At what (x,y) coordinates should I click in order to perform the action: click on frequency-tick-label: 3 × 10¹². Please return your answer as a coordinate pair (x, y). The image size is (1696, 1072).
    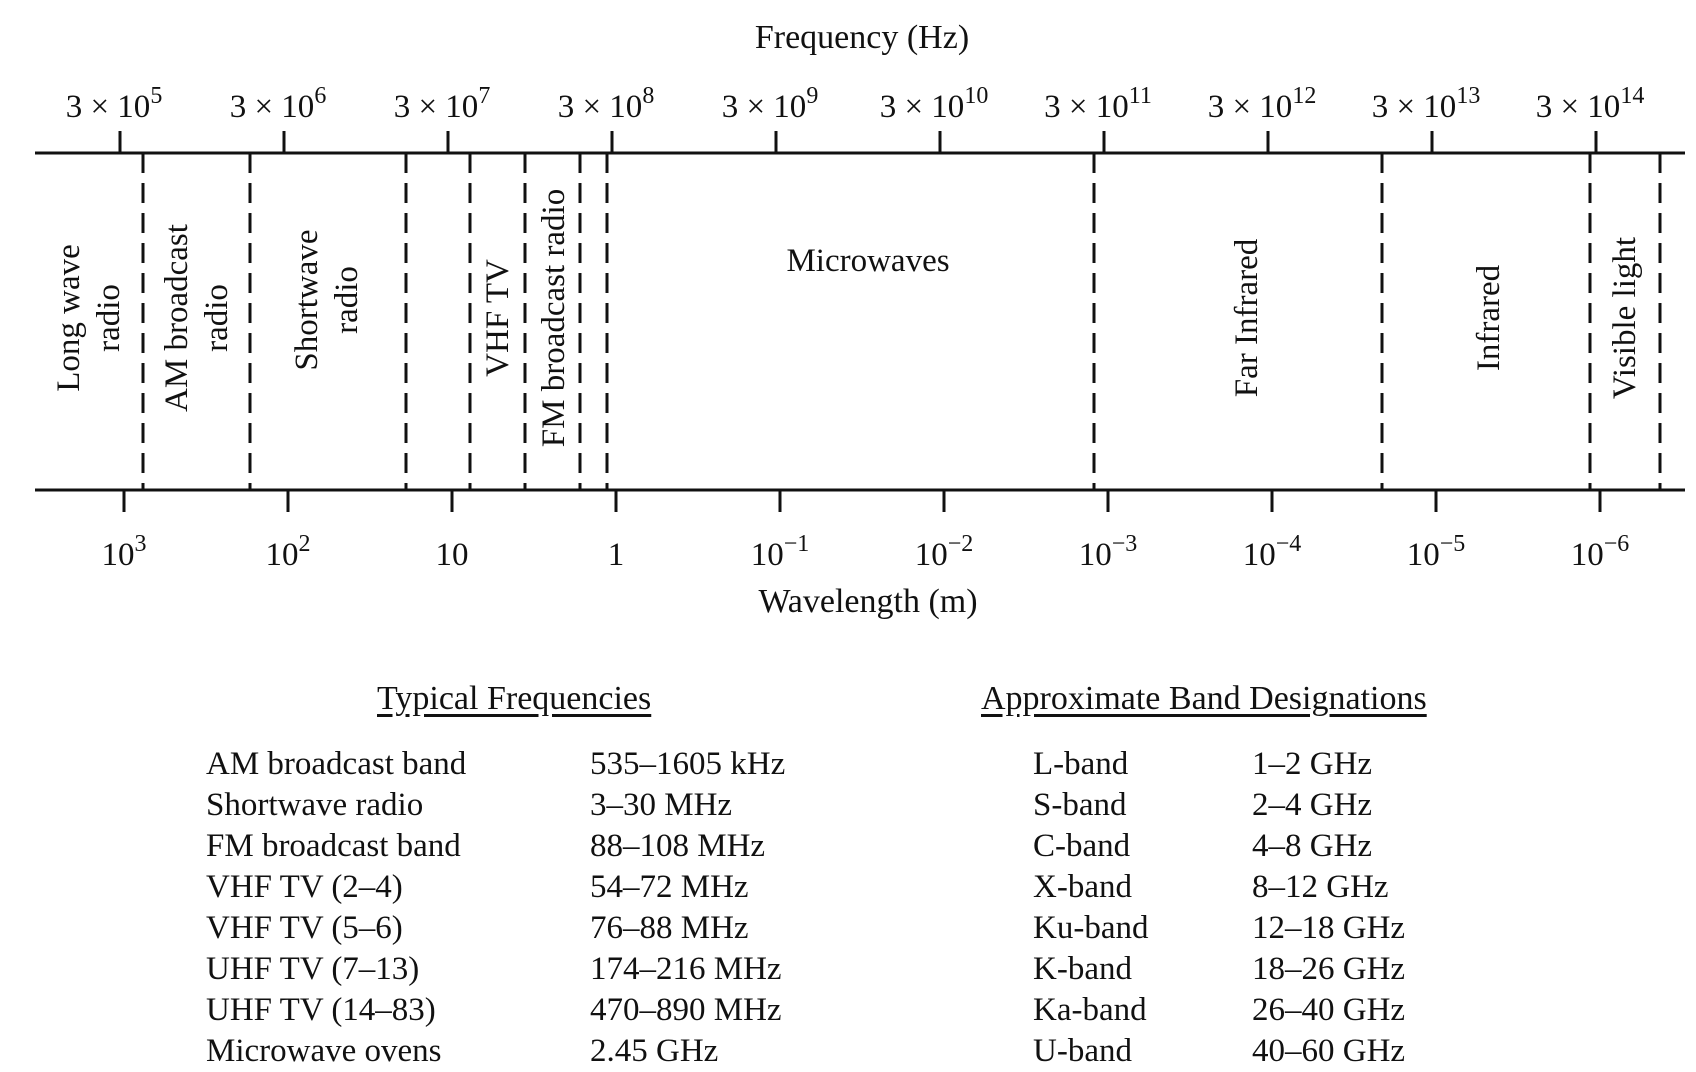
    Looking at the image, I should click on (1262, 104).